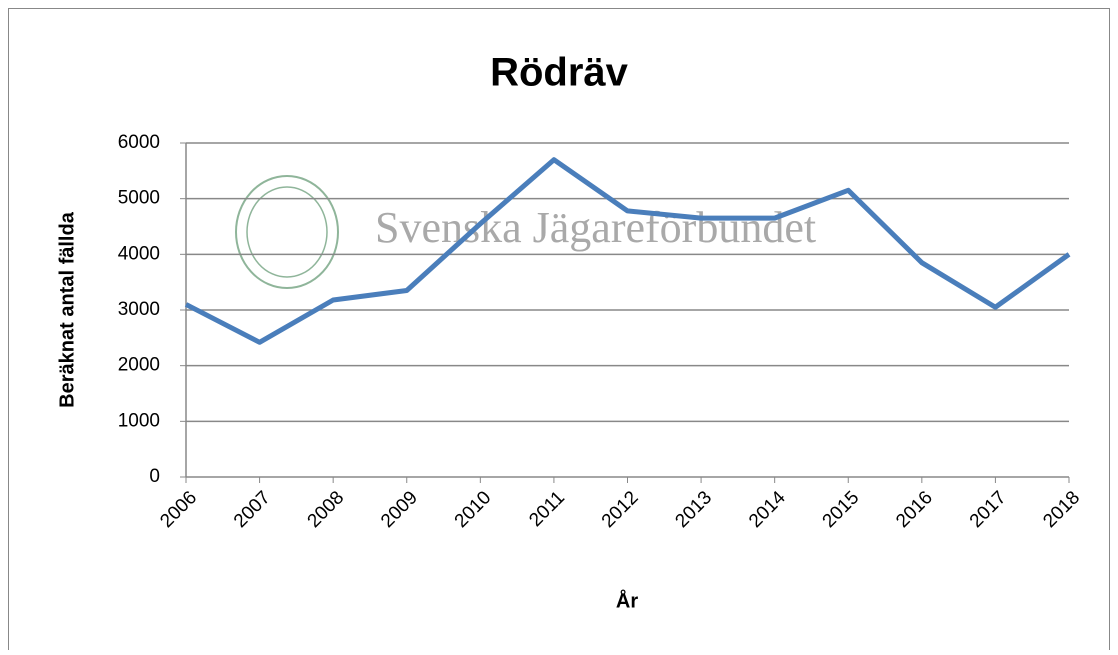 Image resolution: width=1118 pixels, height=655 pixels. I want to click on logo, so click(287, 232).